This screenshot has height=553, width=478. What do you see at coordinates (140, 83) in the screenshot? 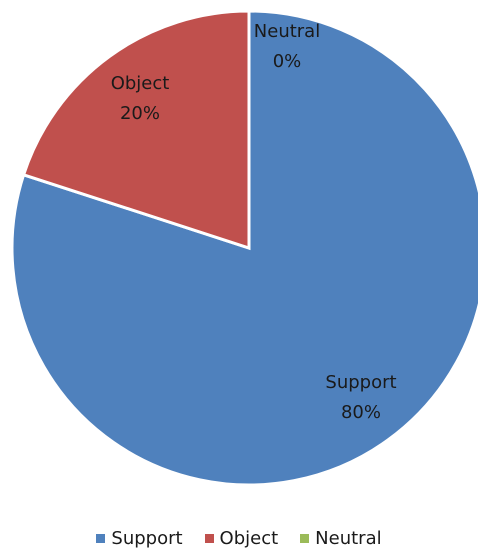
I see `slice-label-category-object: Object` at bounding box center [140, 83].